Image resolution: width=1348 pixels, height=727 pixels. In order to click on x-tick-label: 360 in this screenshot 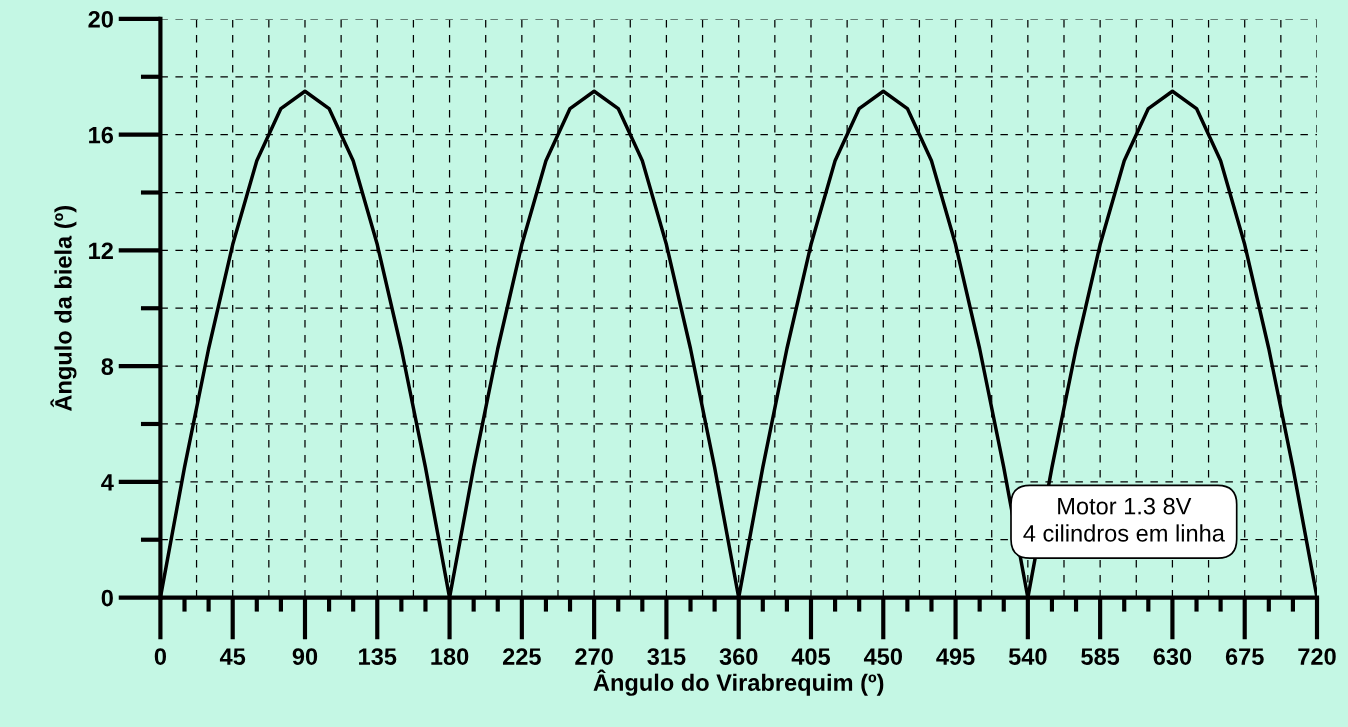, I will do `click(738, 656)`.